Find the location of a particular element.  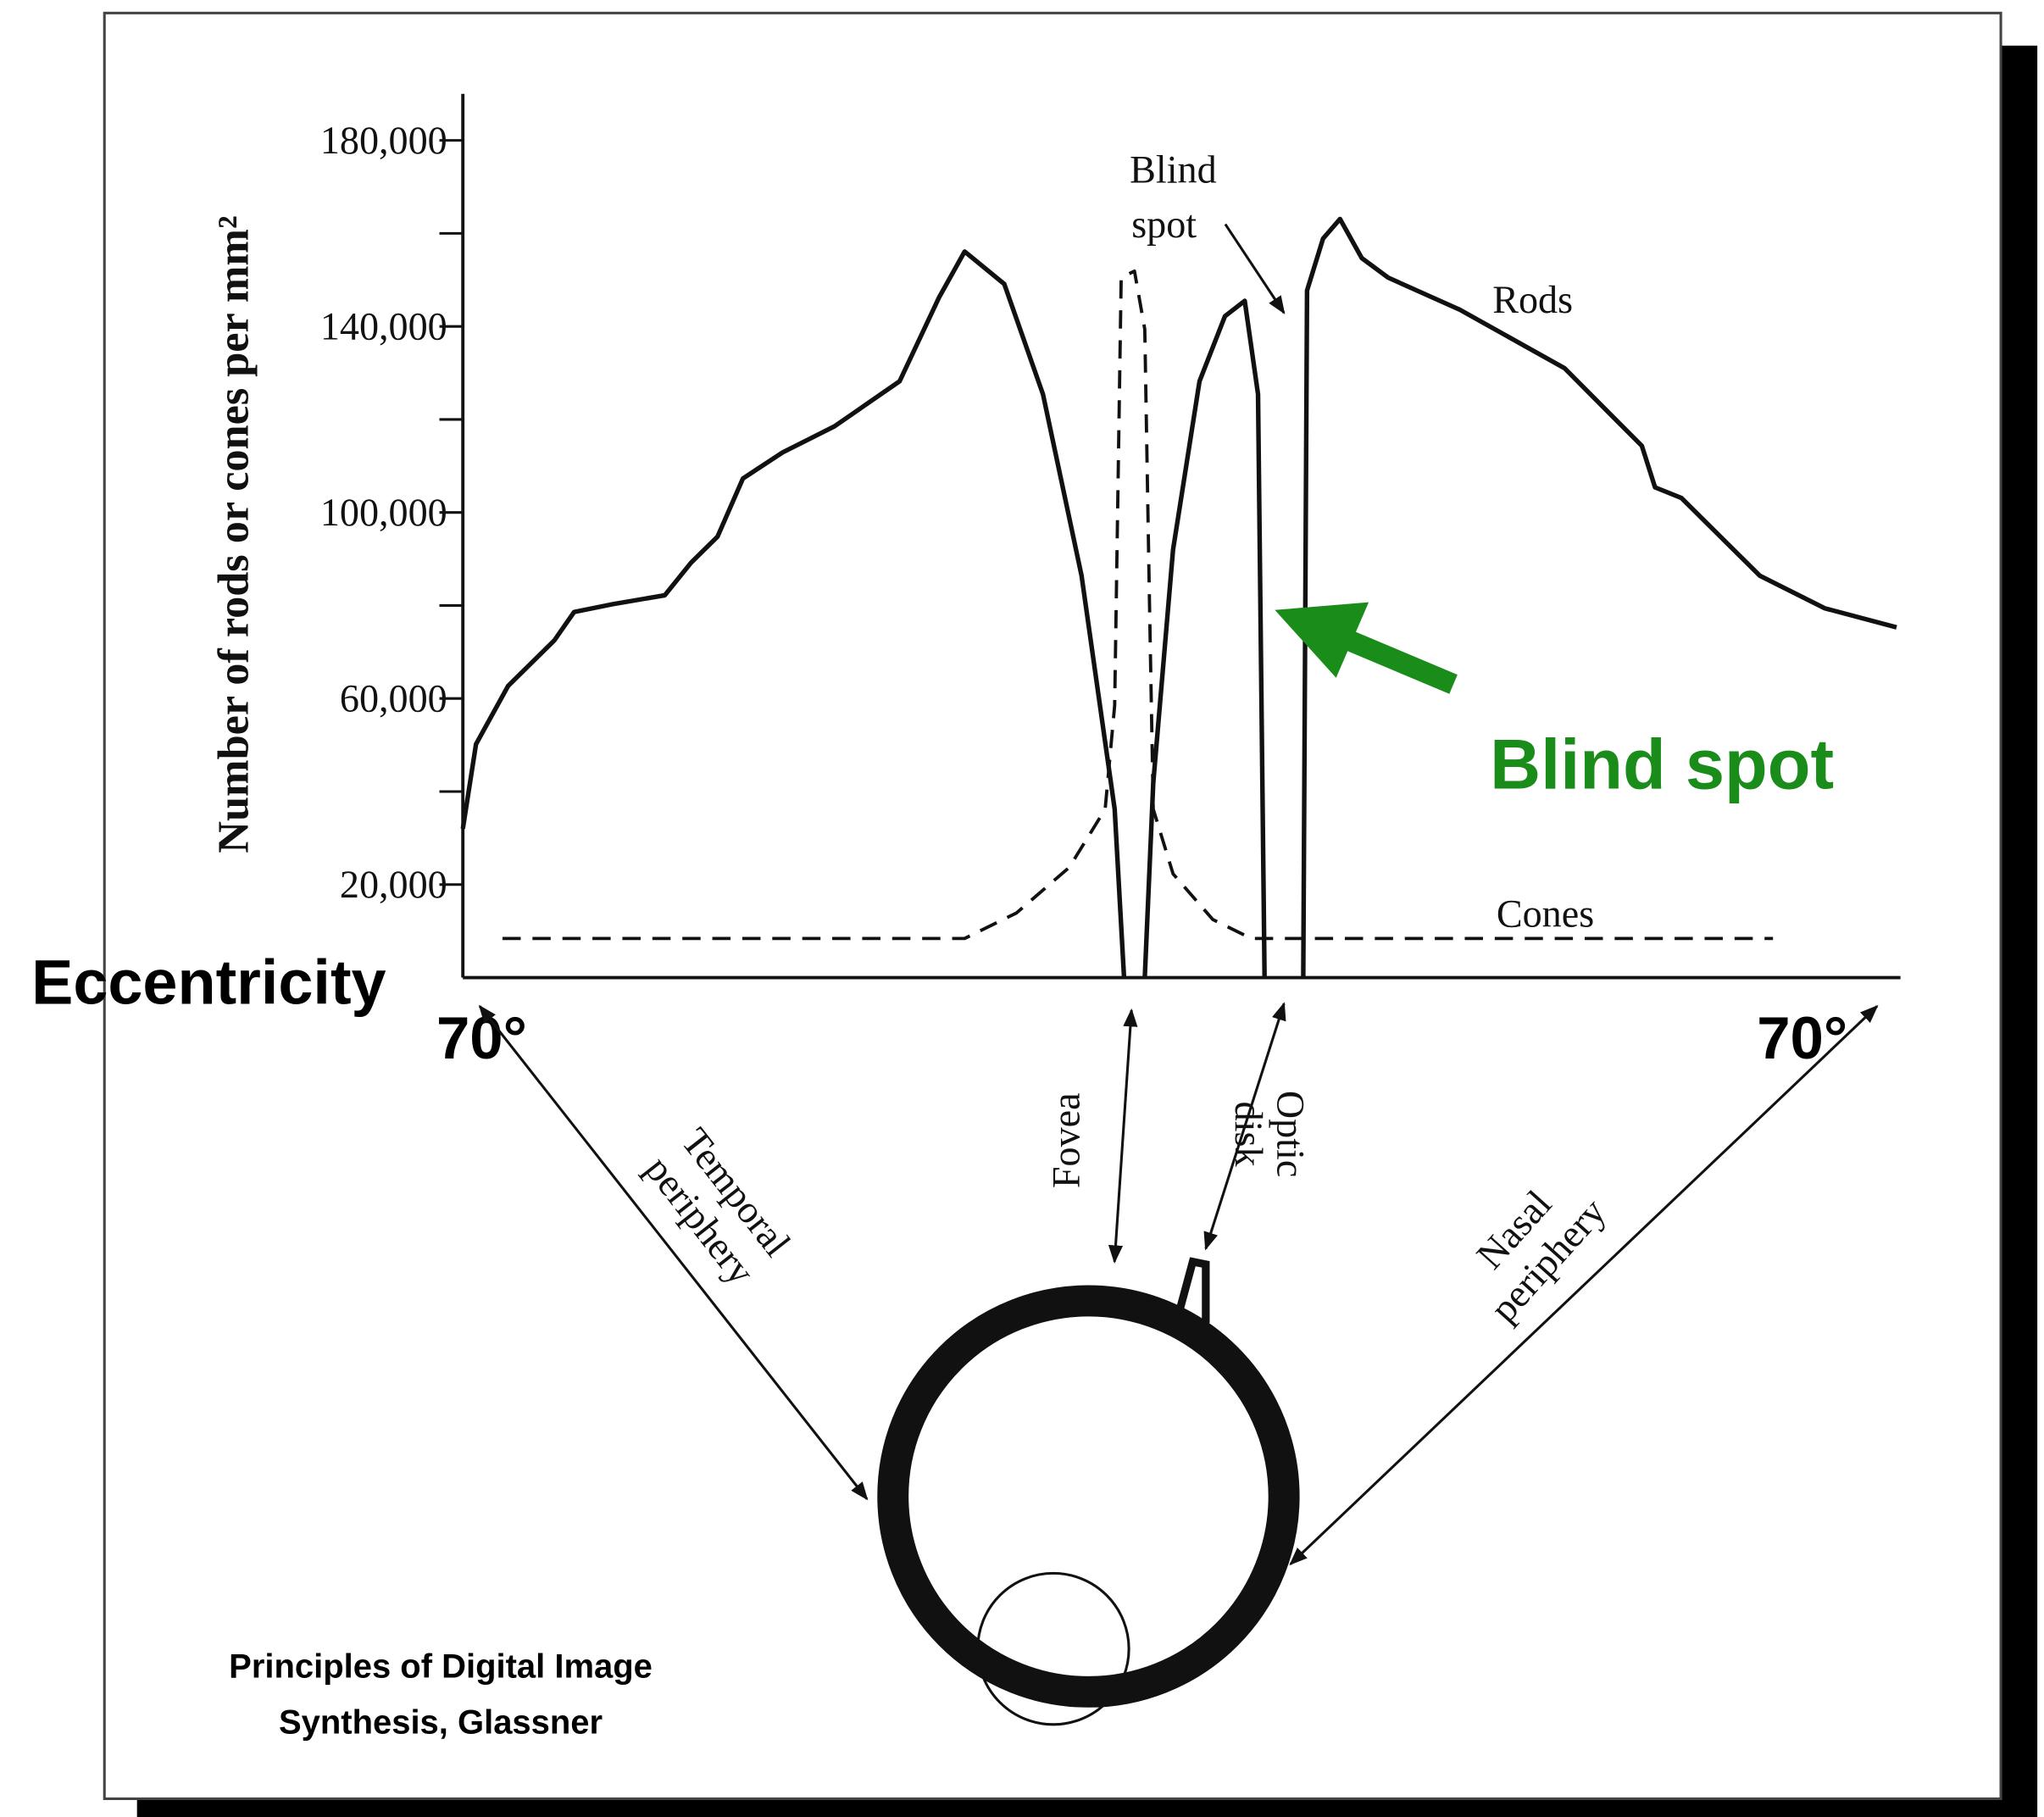

eye is located at coordinates (1088, 1491).